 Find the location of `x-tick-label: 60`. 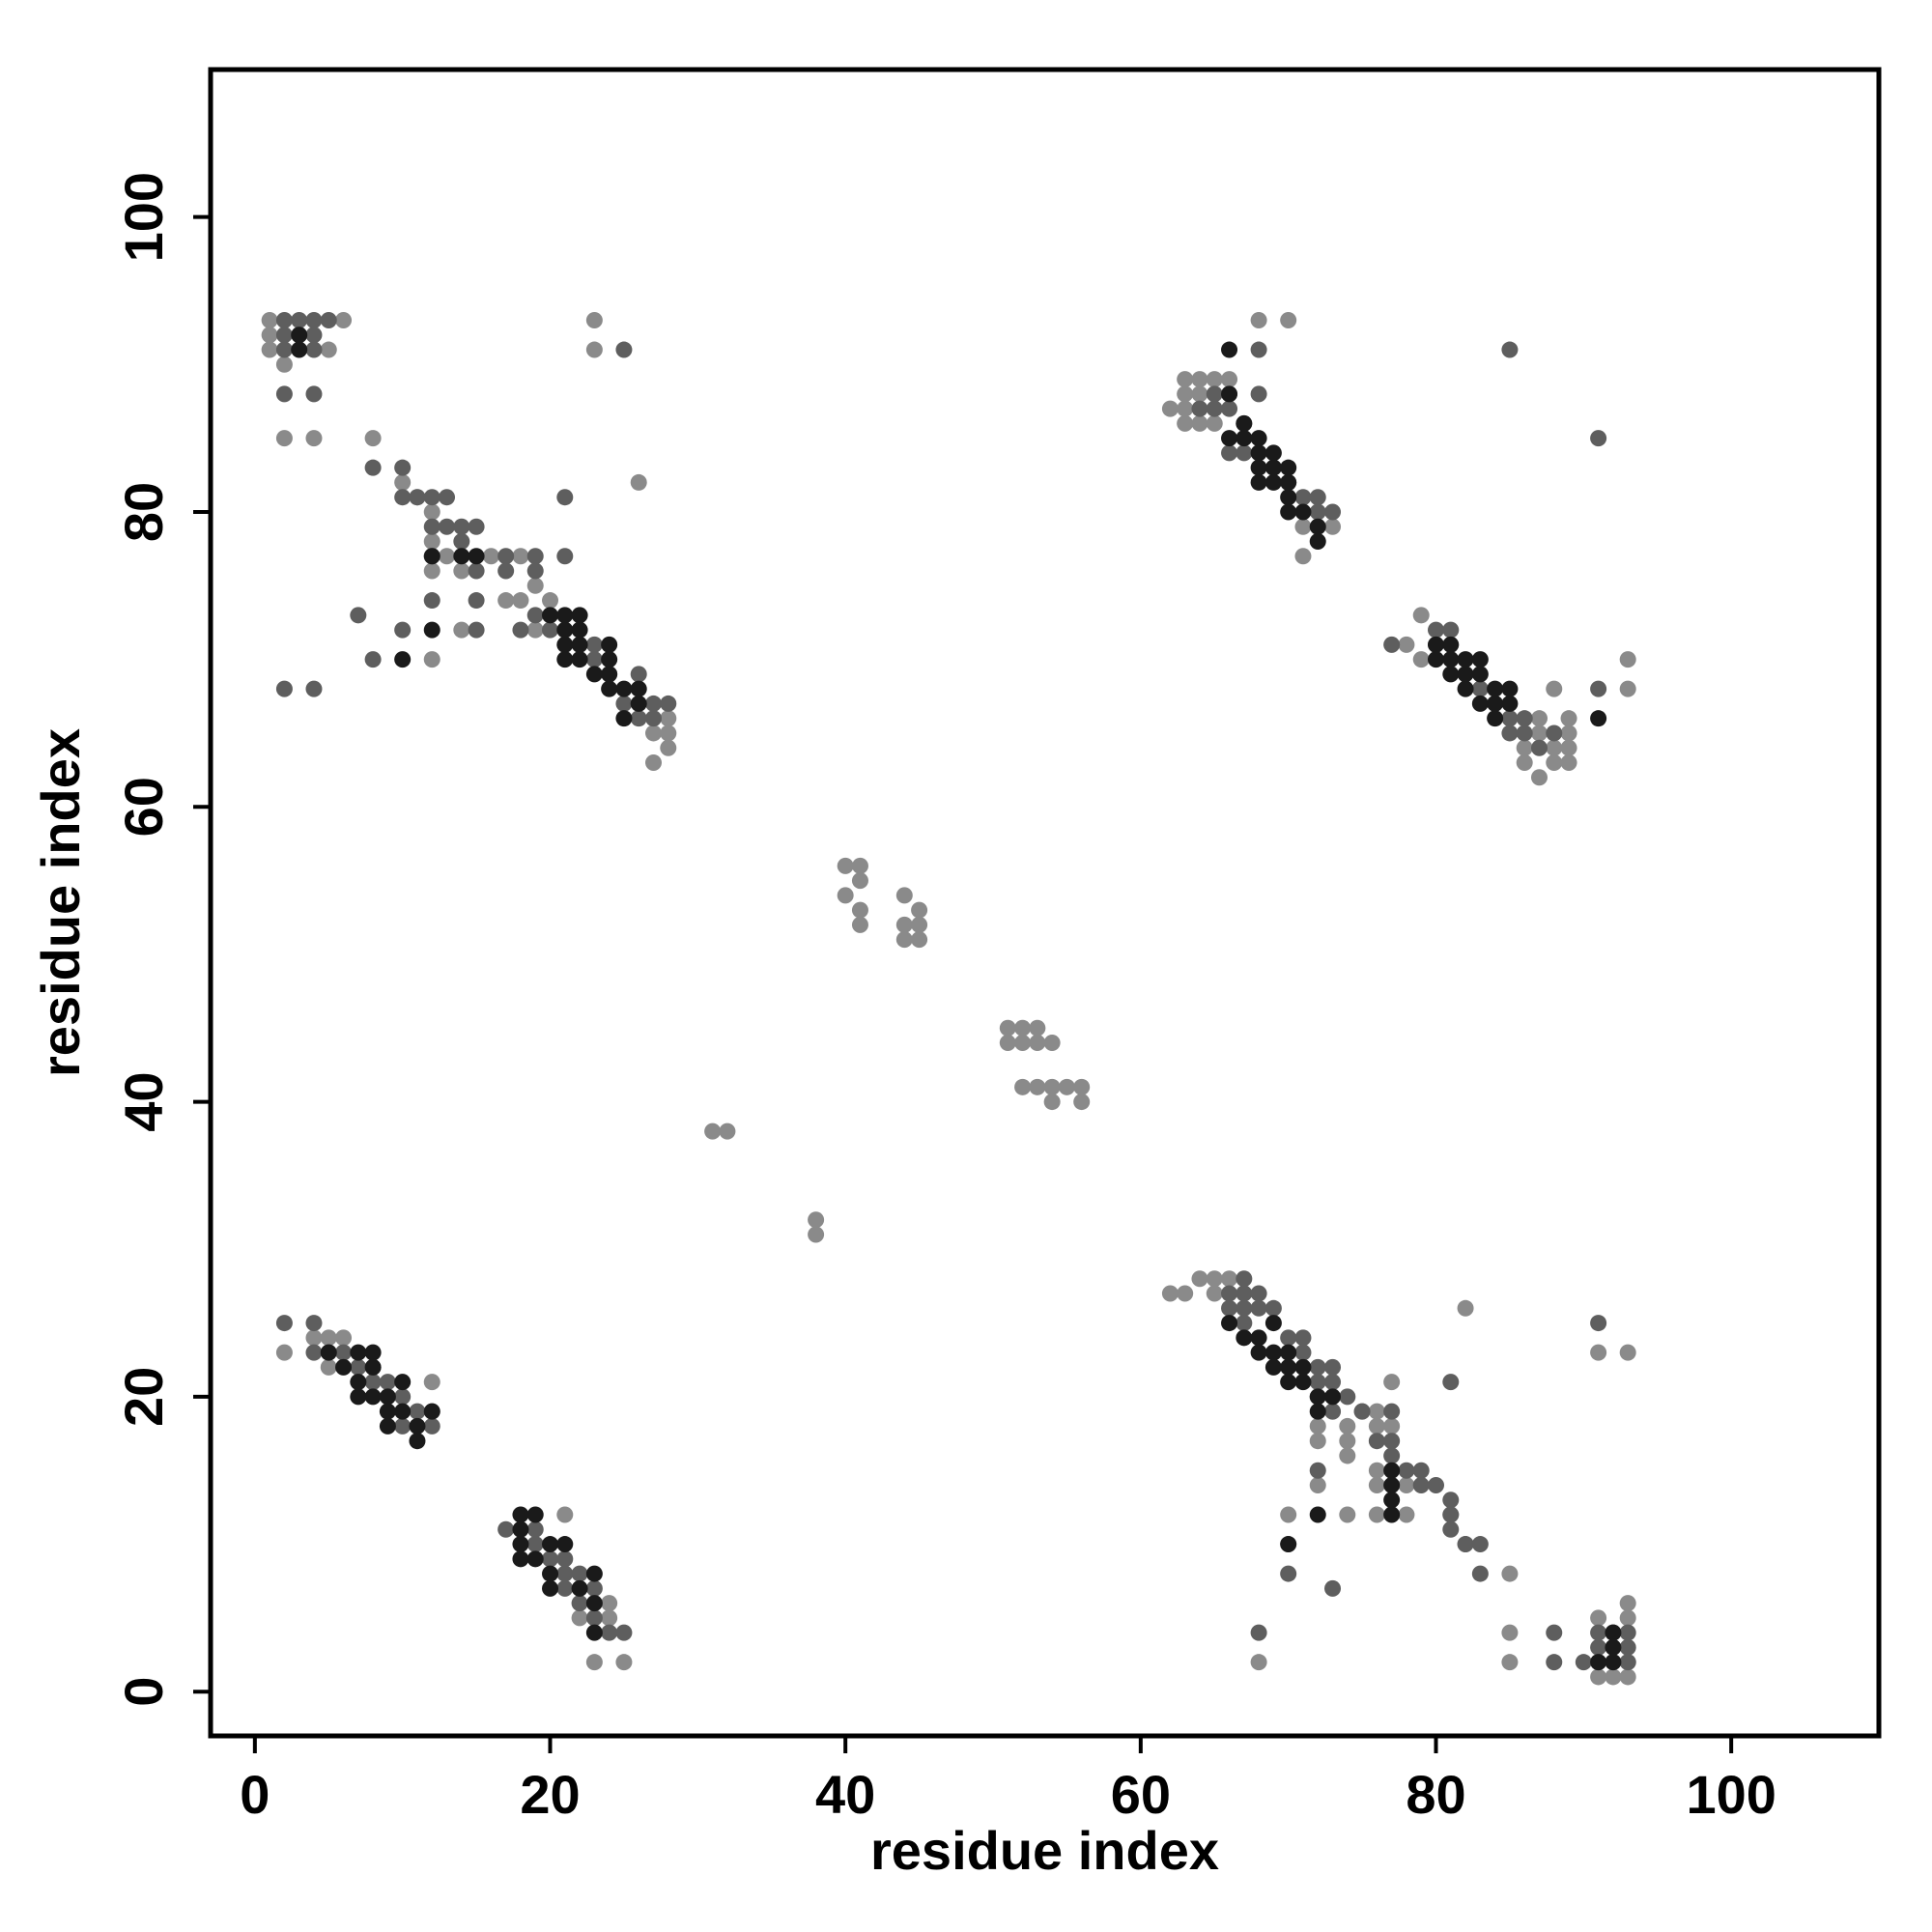

x-tick-label: 60 is located at coordinates (1141, 1794).